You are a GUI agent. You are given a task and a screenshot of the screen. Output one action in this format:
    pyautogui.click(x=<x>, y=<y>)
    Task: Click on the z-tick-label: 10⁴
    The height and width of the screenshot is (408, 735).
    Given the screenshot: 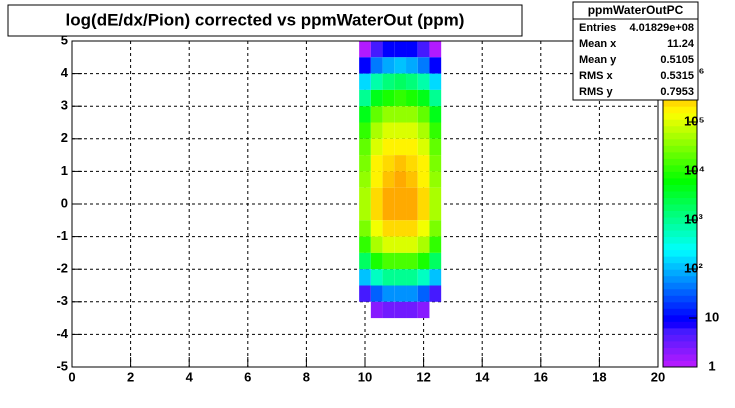 What is the action you would take?
    pyautogui.click(x=694, y=169)
    